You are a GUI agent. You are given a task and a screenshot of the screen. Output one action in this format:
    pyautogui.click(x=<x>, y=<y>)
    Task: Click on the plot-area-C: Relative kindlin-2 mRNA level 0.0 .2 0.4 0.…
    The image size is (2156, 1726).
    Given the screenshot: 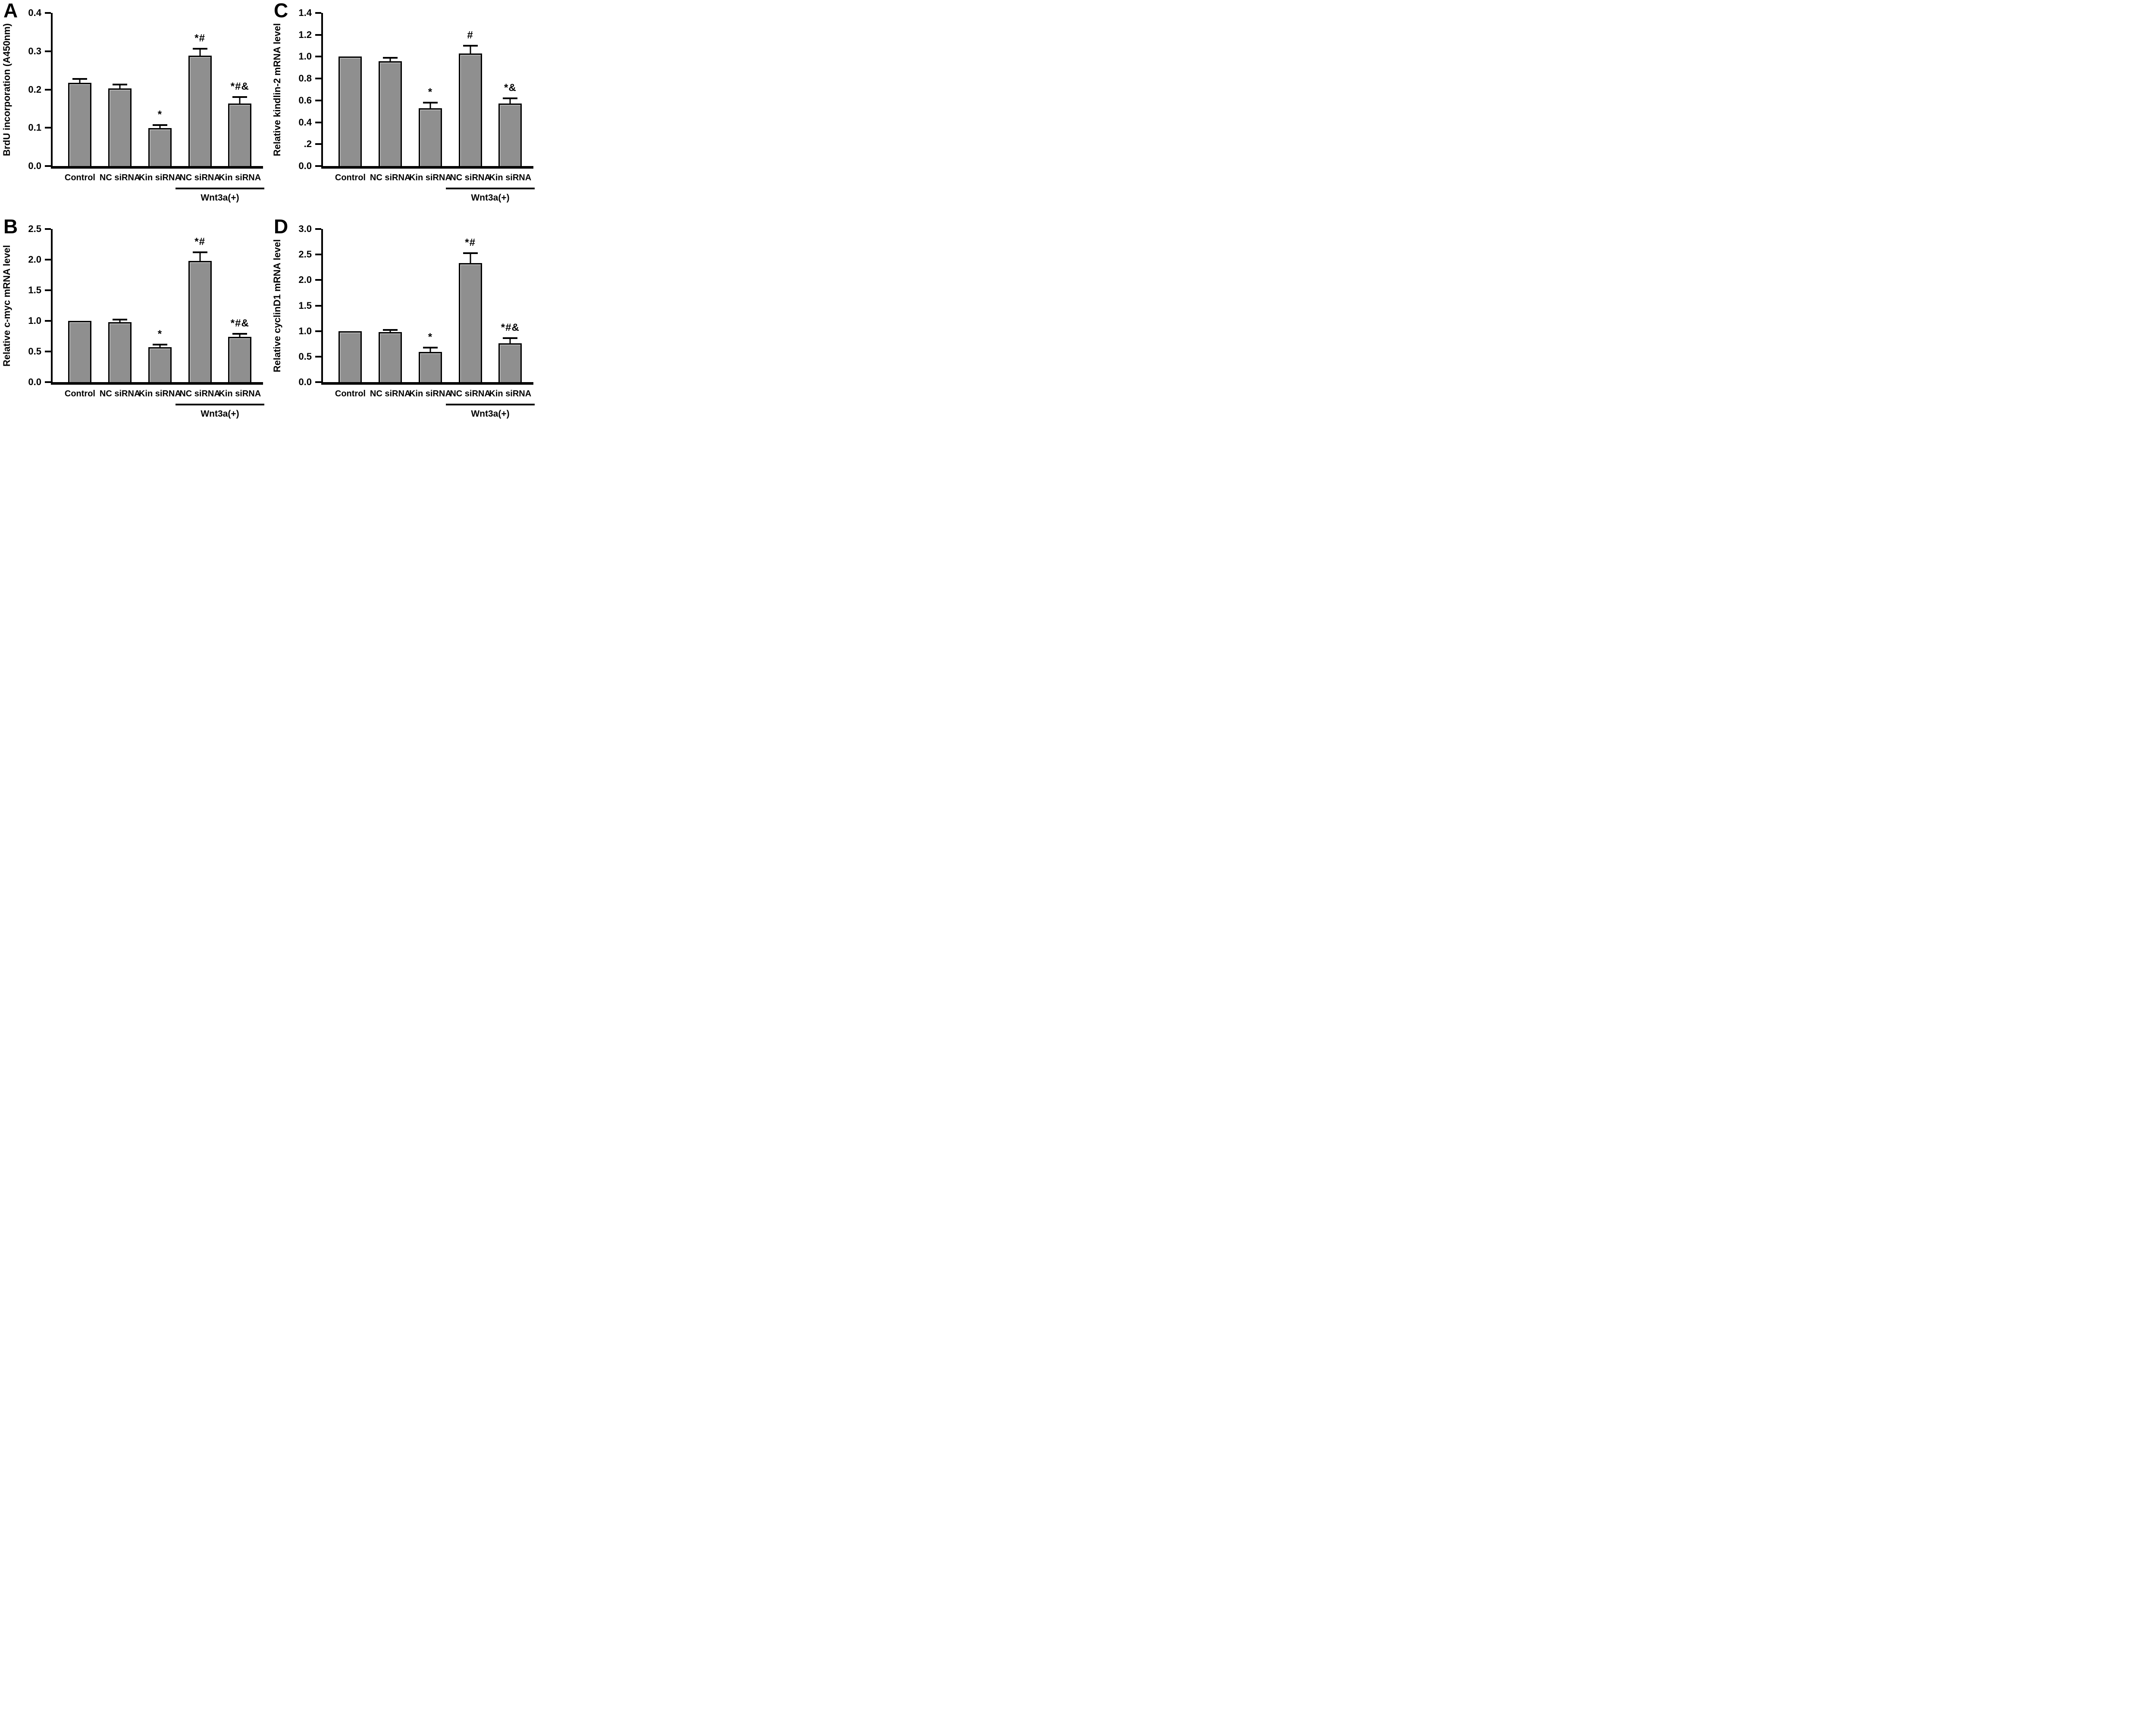 What is the action you would take?
    pyautogui.click(x=403, y=106)
    